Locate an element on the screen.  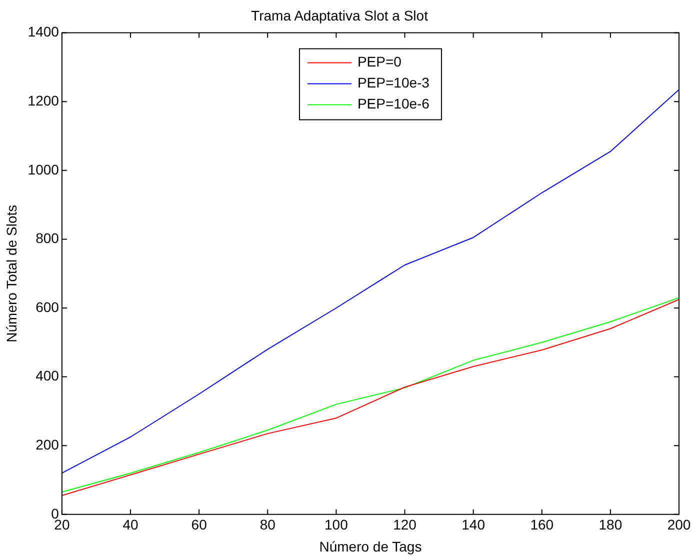
x-tick-label: 80 is located at coordinates (268, 524).